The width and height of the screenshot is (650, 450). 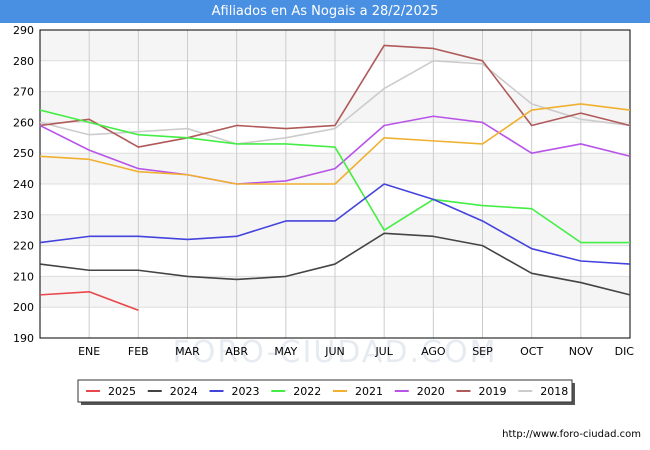 I want to click on x-axis-ticks: ENE FEB MAR ABR MAY JUN JUL AGO SEP OCT NOV DIC, so click(x=356, y=351).